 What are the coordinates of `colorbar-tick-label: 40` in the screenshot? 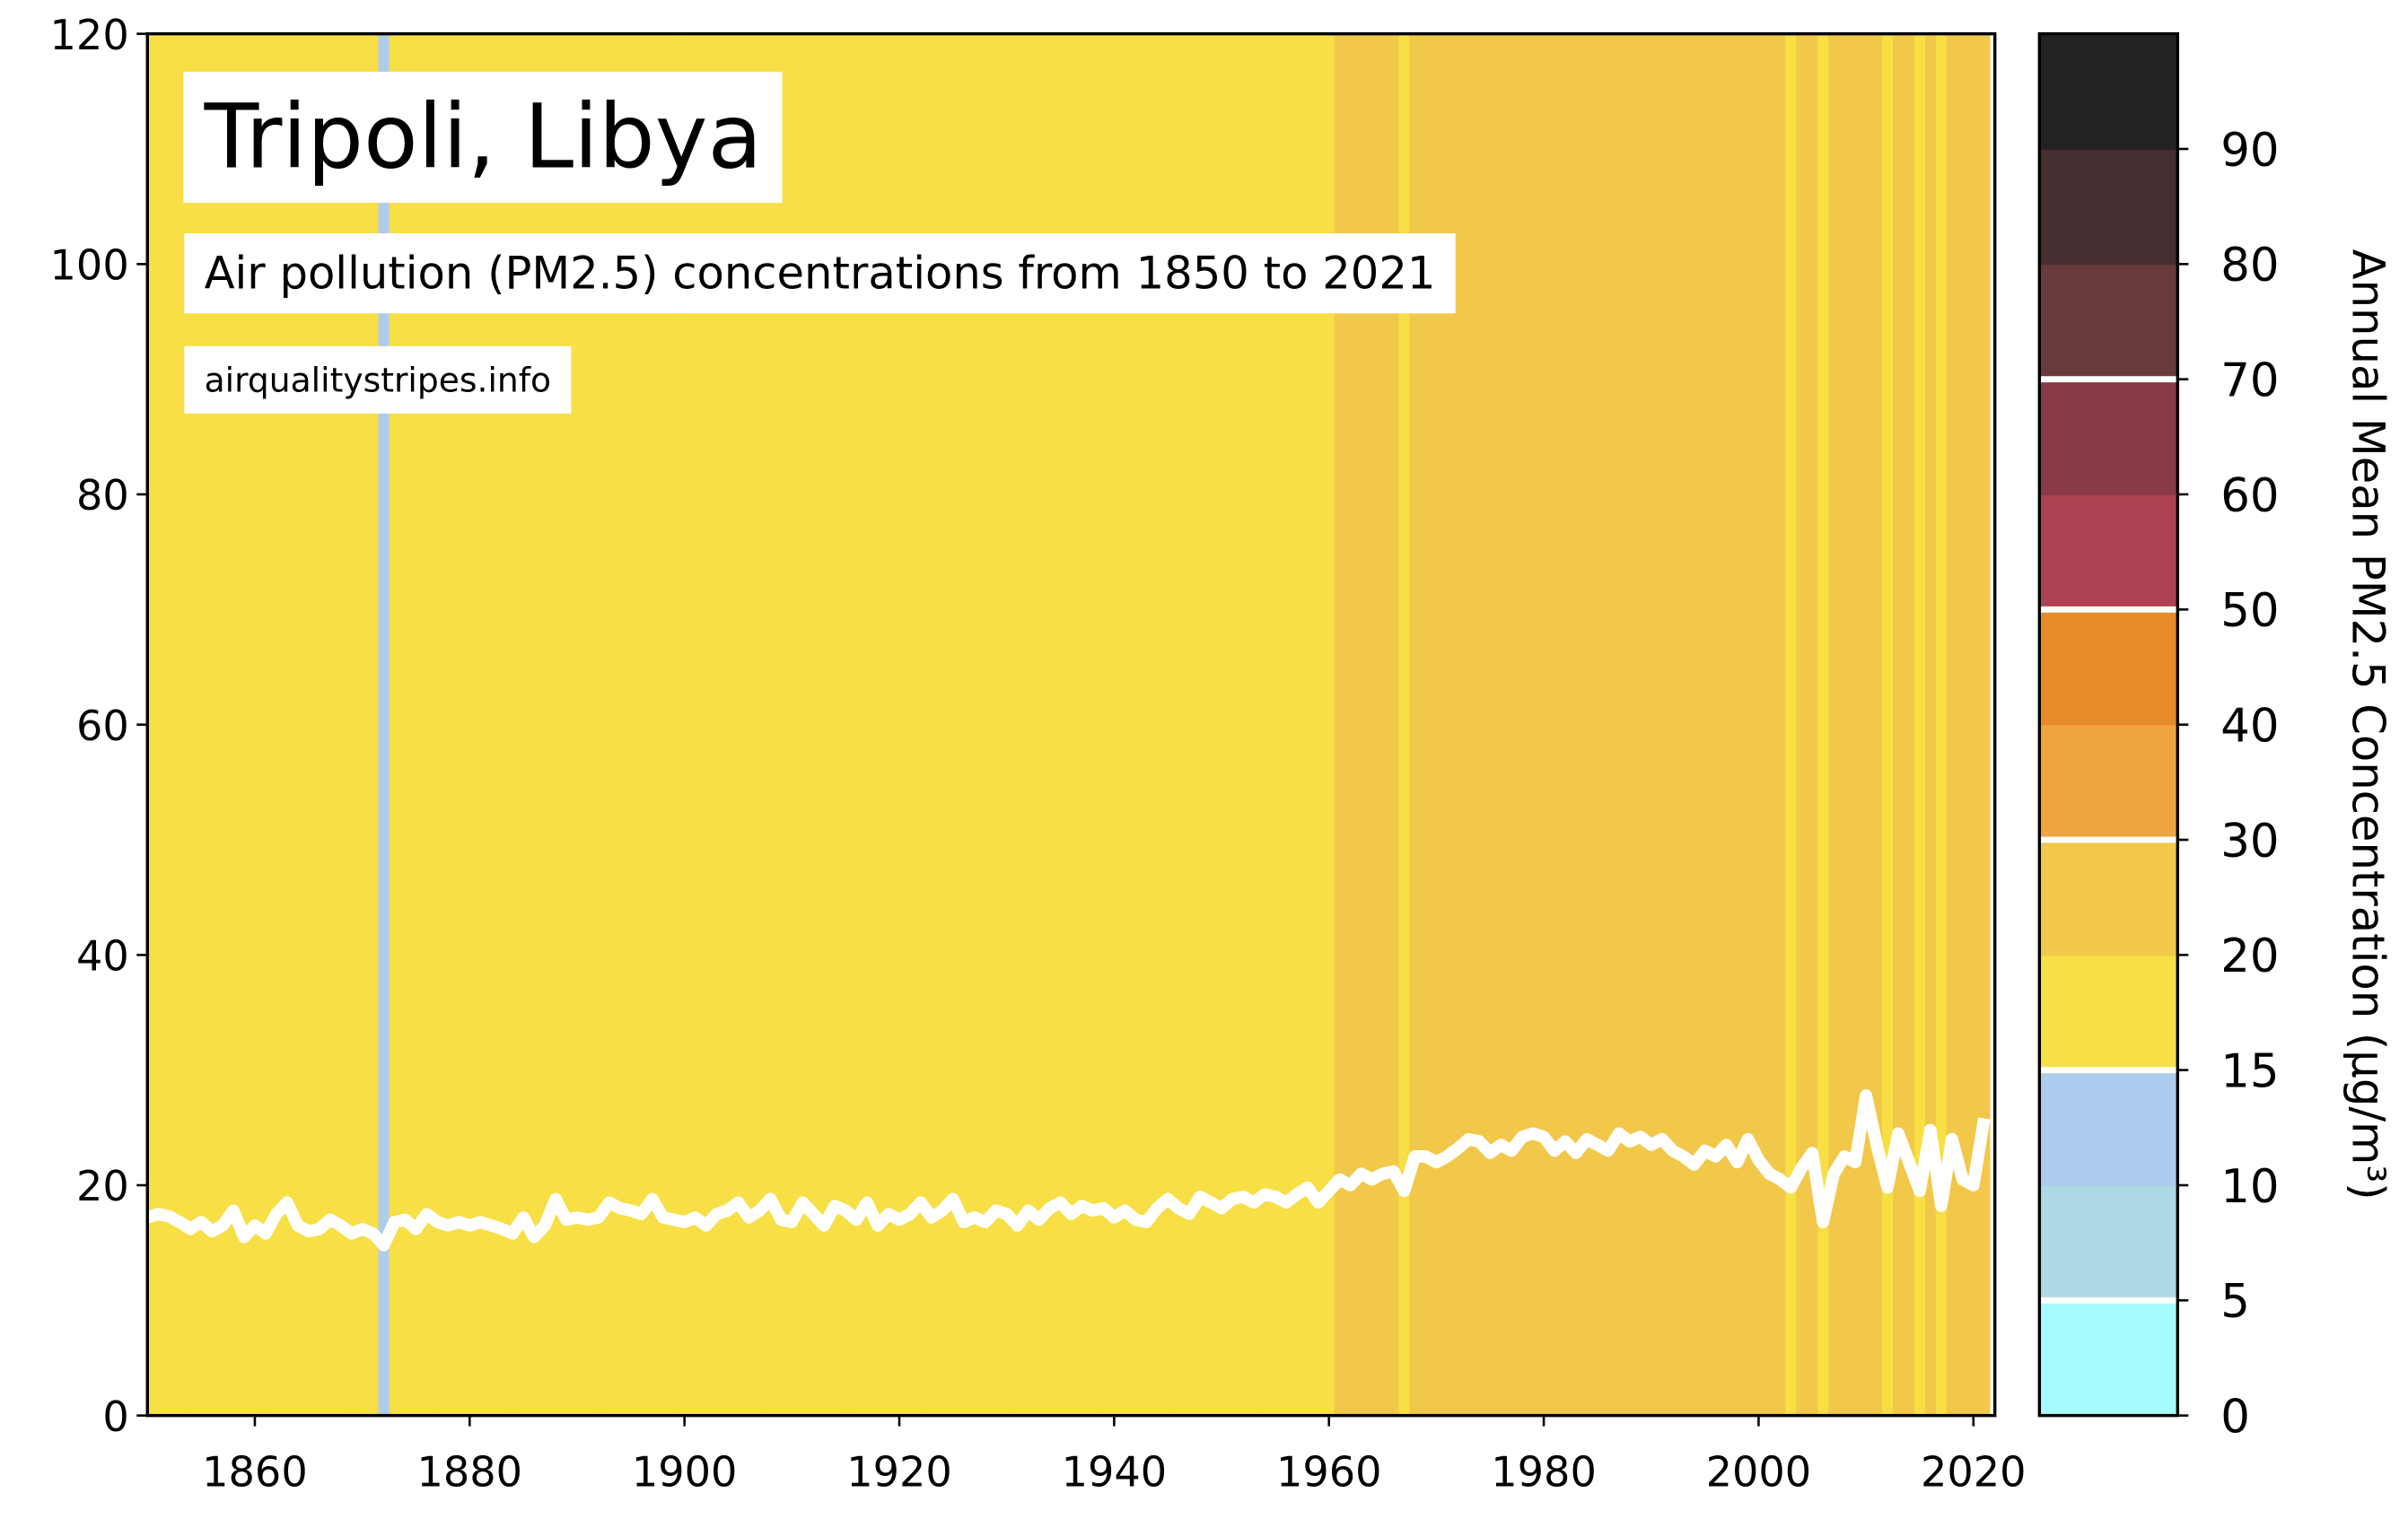 It's located at (2249, 726).